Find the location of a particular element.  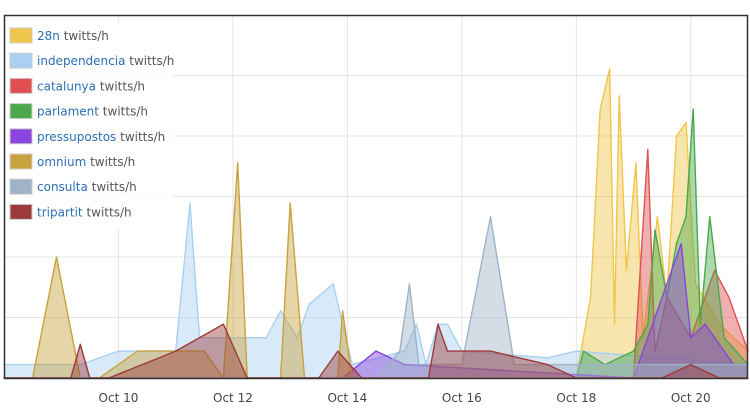

legend-item-28n: 28n twitts/h is located at coordinates (59, 35).